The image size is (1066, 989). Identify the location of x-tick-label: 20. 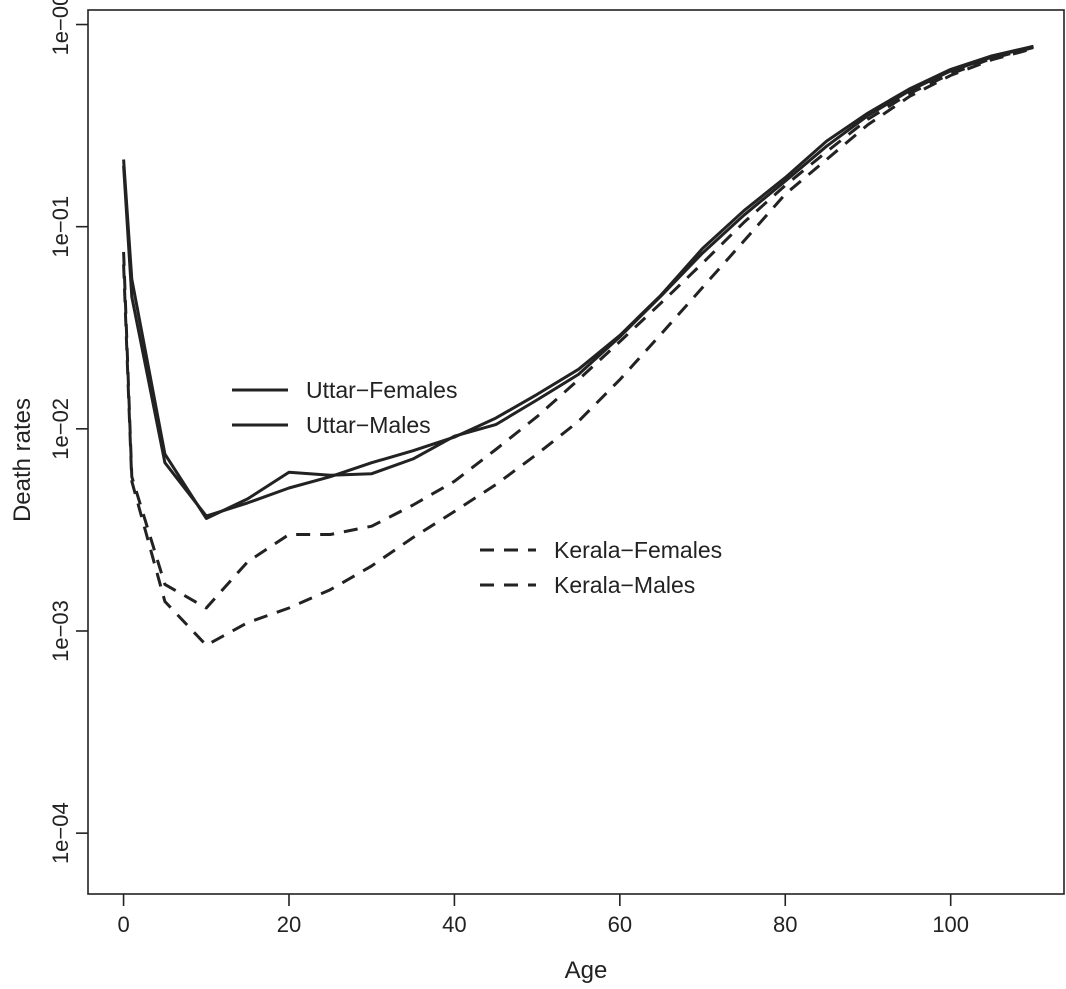
(289, 924).